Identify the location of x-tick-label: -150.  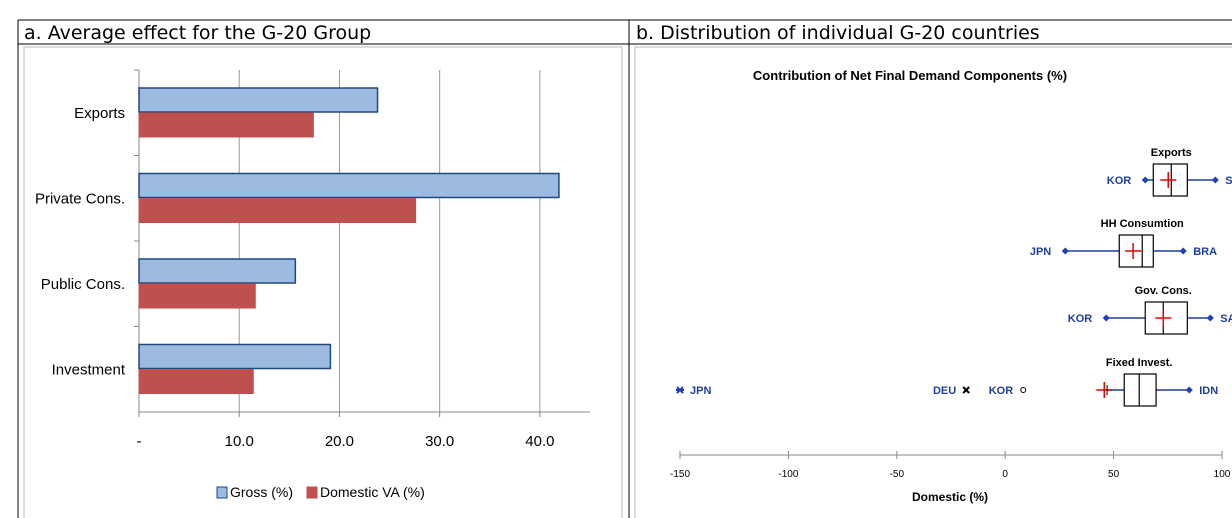
(680, 474).